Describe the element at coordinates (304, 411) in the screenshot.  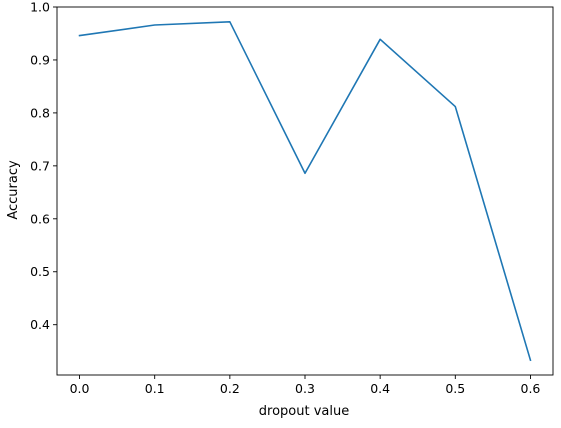
I see `x-axis-label: dropout value` at that location.